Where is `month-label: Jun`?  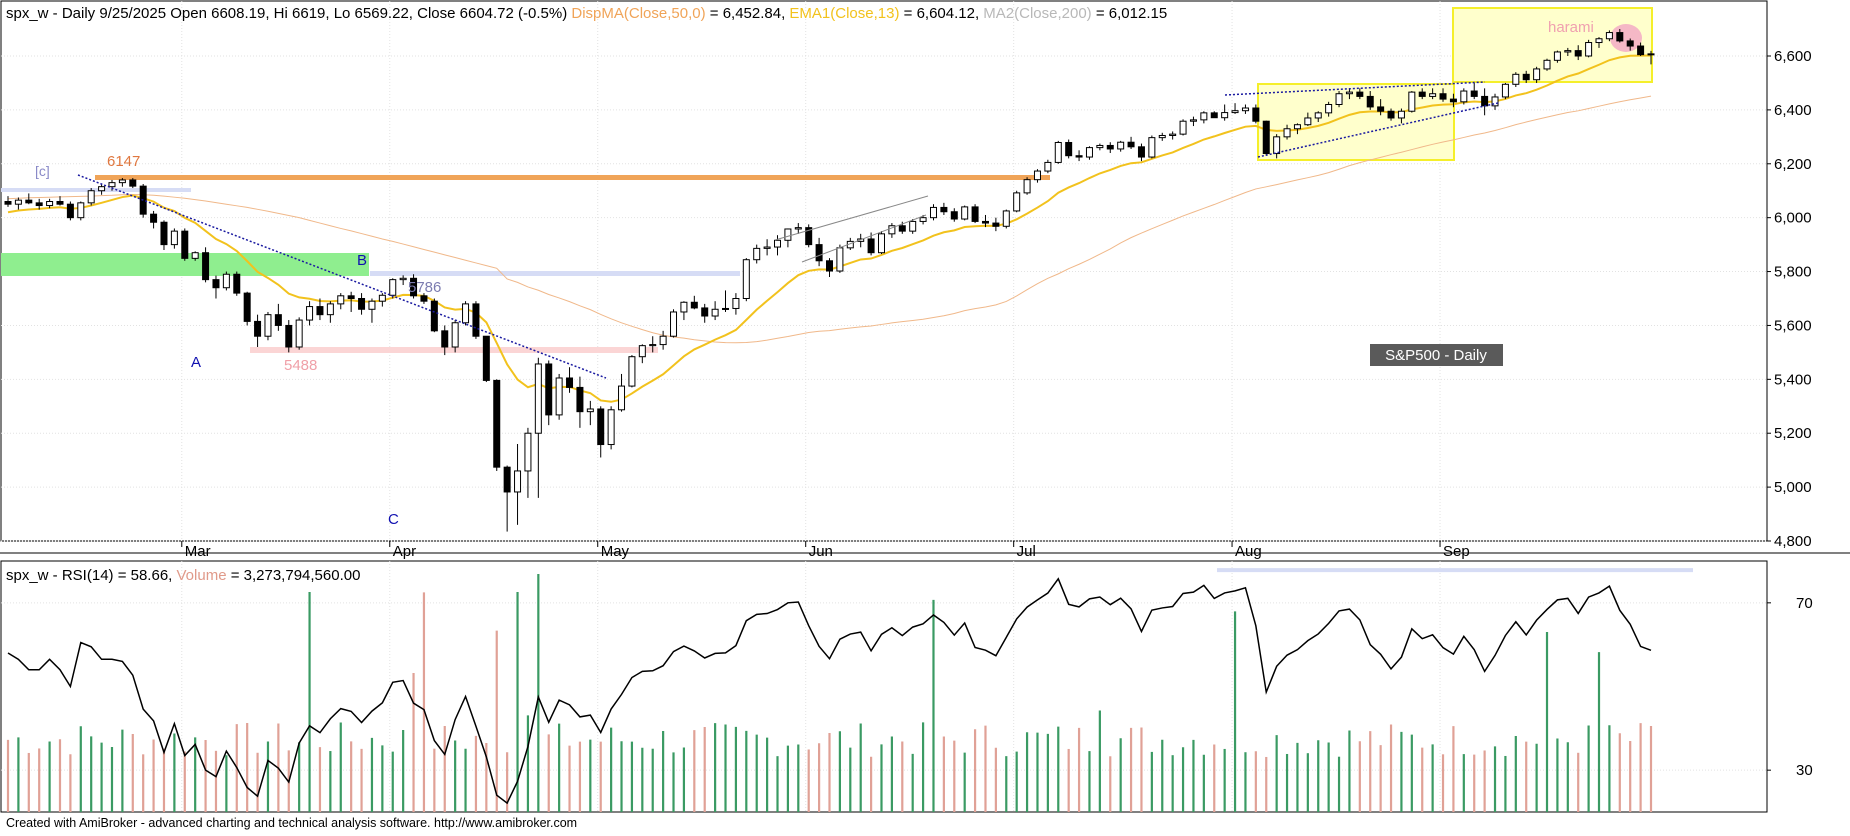 month-label: Jun is located at coordinates (821, 551).